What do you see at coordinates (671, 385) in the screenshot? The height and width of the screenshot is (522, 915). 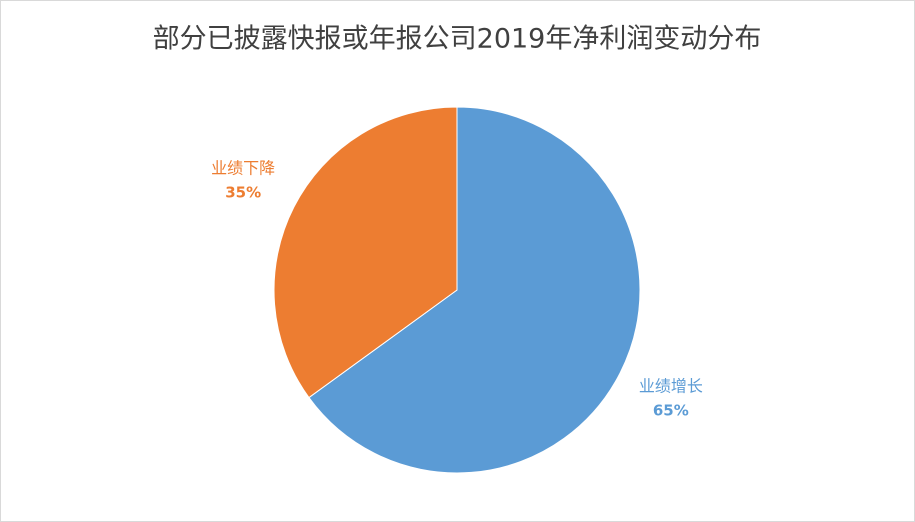 I see `slice-label: 业绩增长` at bounding box center [671, 385].